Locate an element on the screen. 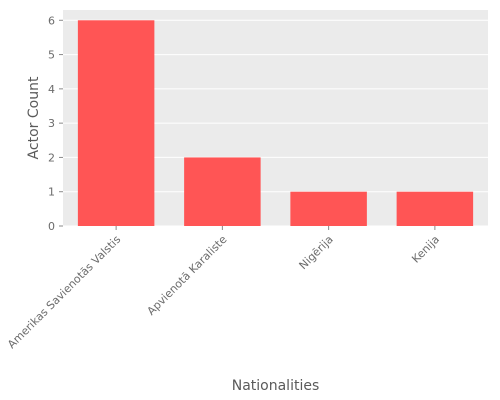 Image resolution: width=500 pixels, height=400 pixels. y-tick-label: 6 is located at coordinates (51, 20).